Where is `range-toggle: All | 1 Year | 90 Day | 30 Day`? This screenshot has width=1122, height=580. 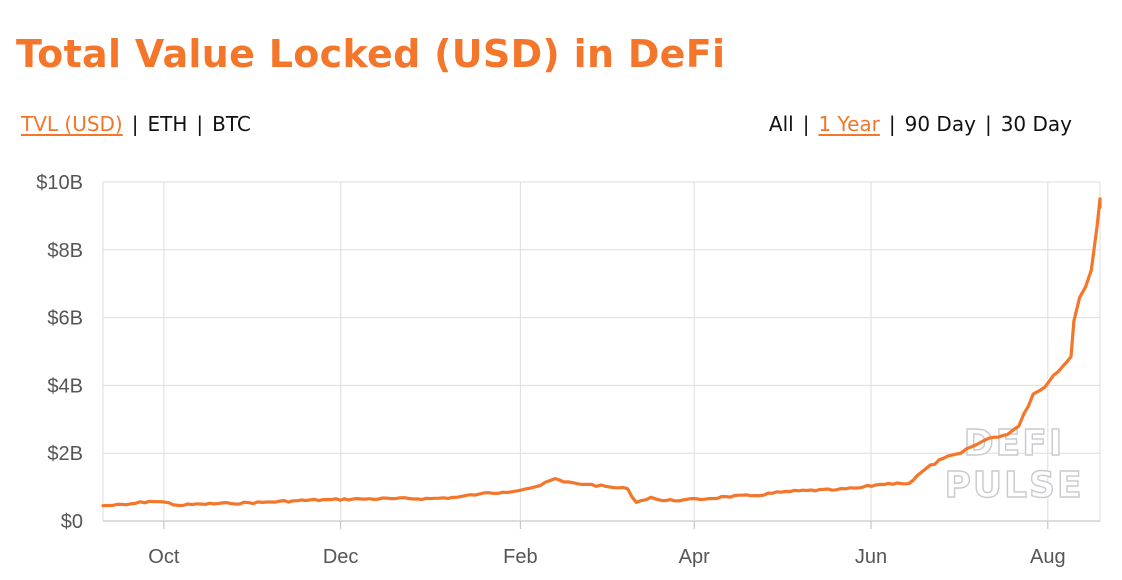
range-toggle: All | 1 Year | 90 Day | 30 Day is located at coordinates (920, 124).